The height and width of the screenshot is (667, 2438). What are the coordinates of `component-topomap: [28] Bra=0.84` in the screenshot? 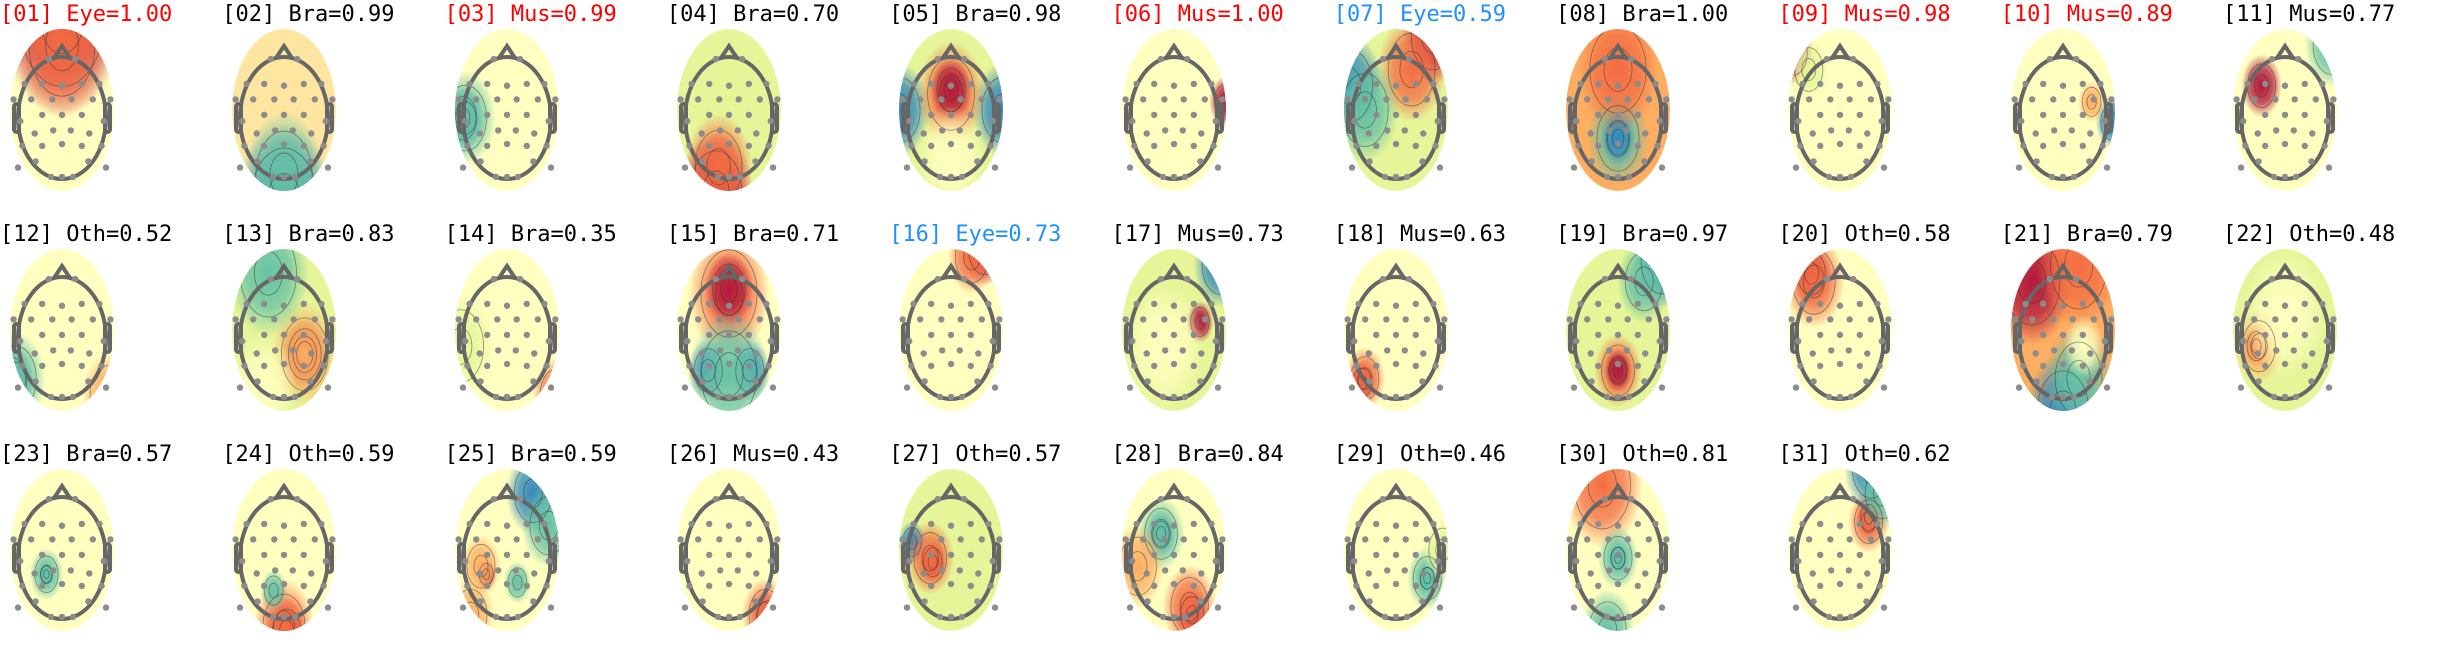 It's located at (1223, 550).